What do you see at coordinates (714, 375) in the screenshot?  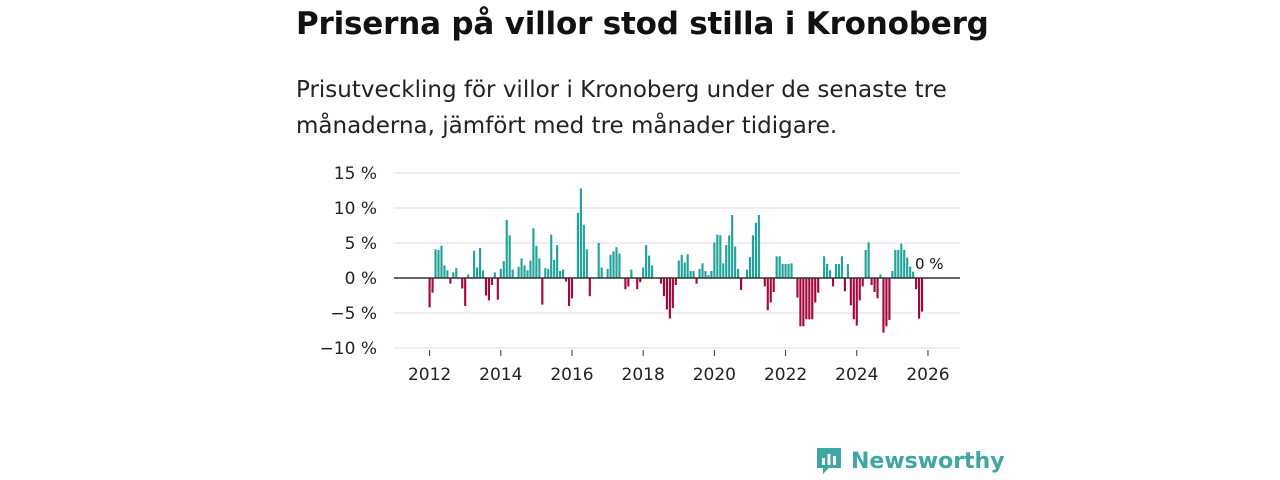 I see `x-tick-label: 2020` at bounding box center [714, 375].